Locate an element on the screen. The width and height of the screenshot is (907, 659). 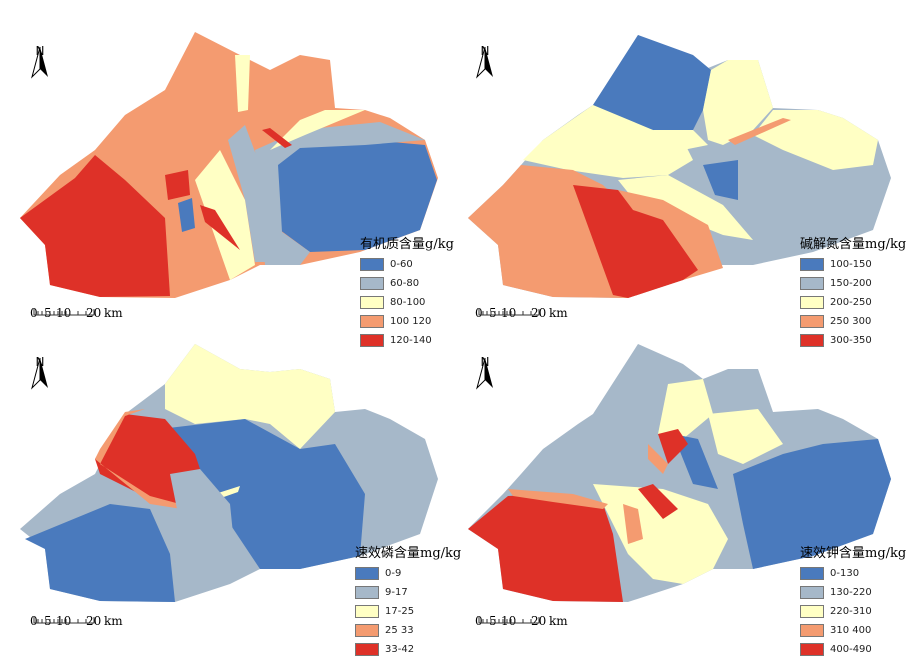
legend-item: 220-310 is located at coordinates (853, 611).